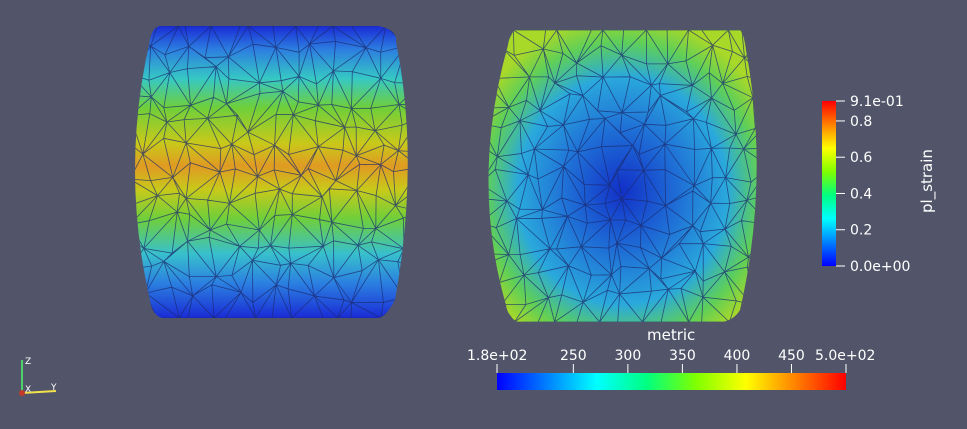  I want to click on colorbar-metric-bar, so click(671, 381).